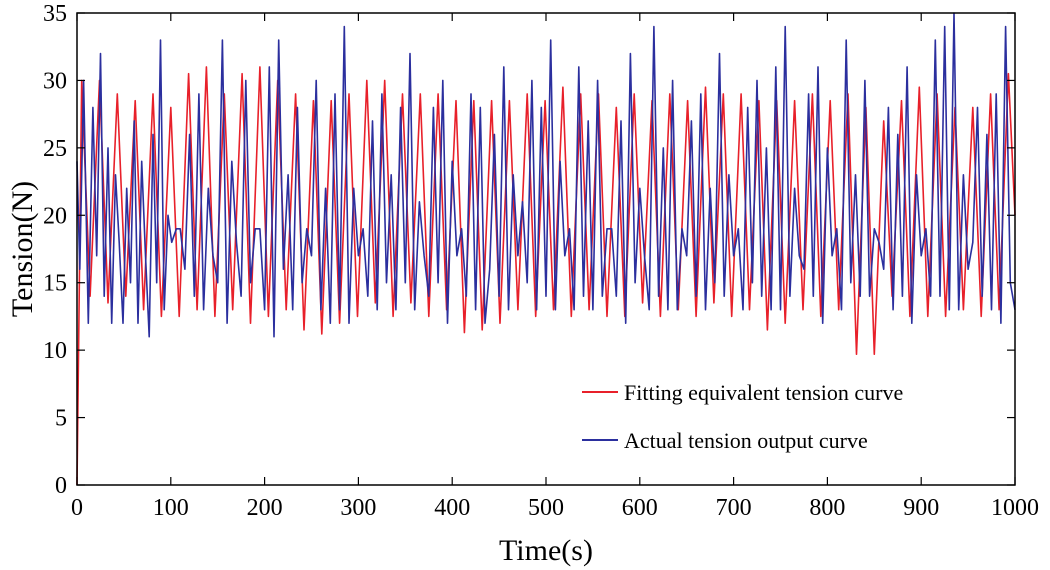  What do you see at coordinates (734, 508) in the screenshot?
I see `x-tick-label: 700` at bounding box center [734, 508].